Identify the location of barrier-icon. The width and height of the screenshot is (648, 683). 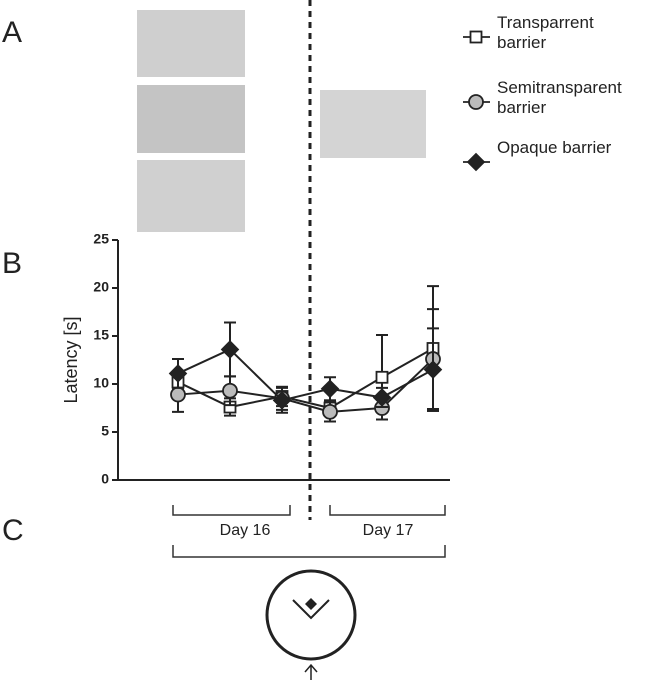
(311, 609).